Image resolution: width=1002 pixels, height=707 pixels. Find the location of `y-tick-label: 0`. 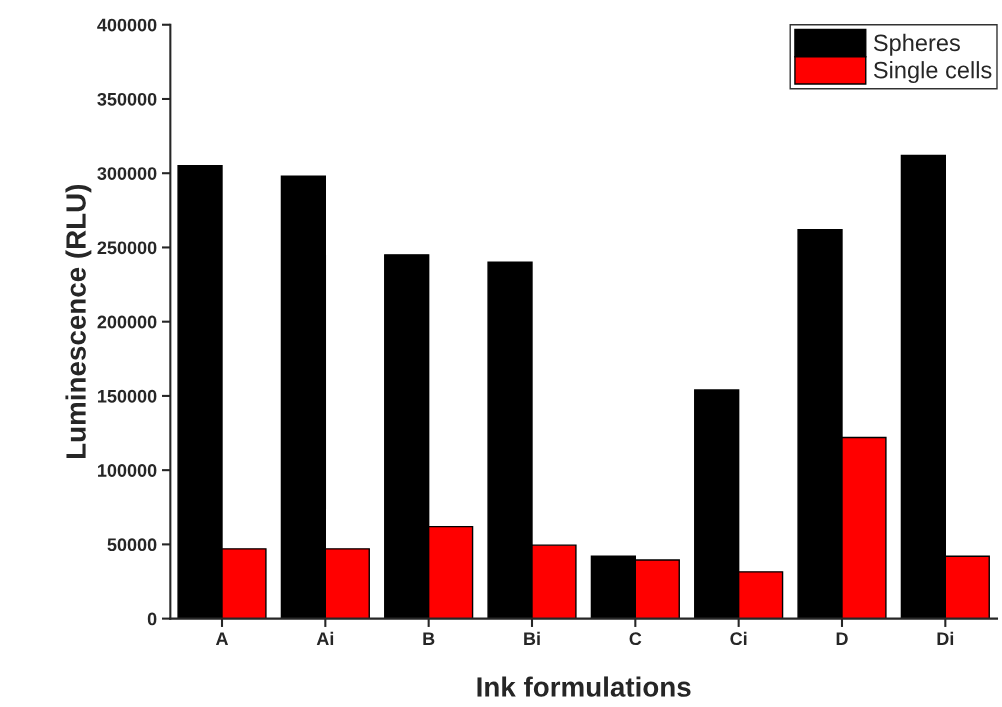

y-tick-label: 0 is located at coordinates (152, 619).